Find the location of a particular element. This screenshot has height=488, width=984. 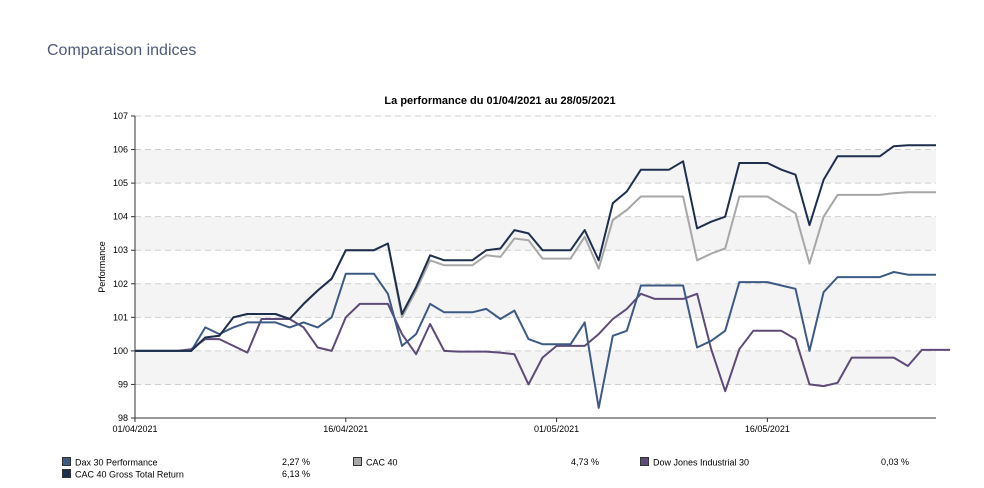

legend-name: Dax 30 Performance is located at coordinates (116, 462).